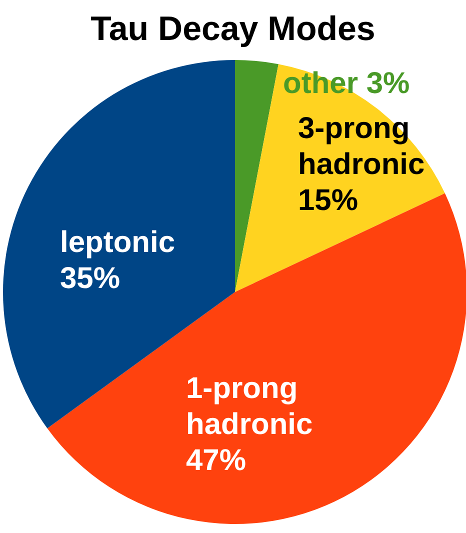 This screenshot has height=533, width=466. What do you see at coordinates (118, 242) in the screenshot?
I see `slice-label: leptonic` at bounding box center [118, 242].